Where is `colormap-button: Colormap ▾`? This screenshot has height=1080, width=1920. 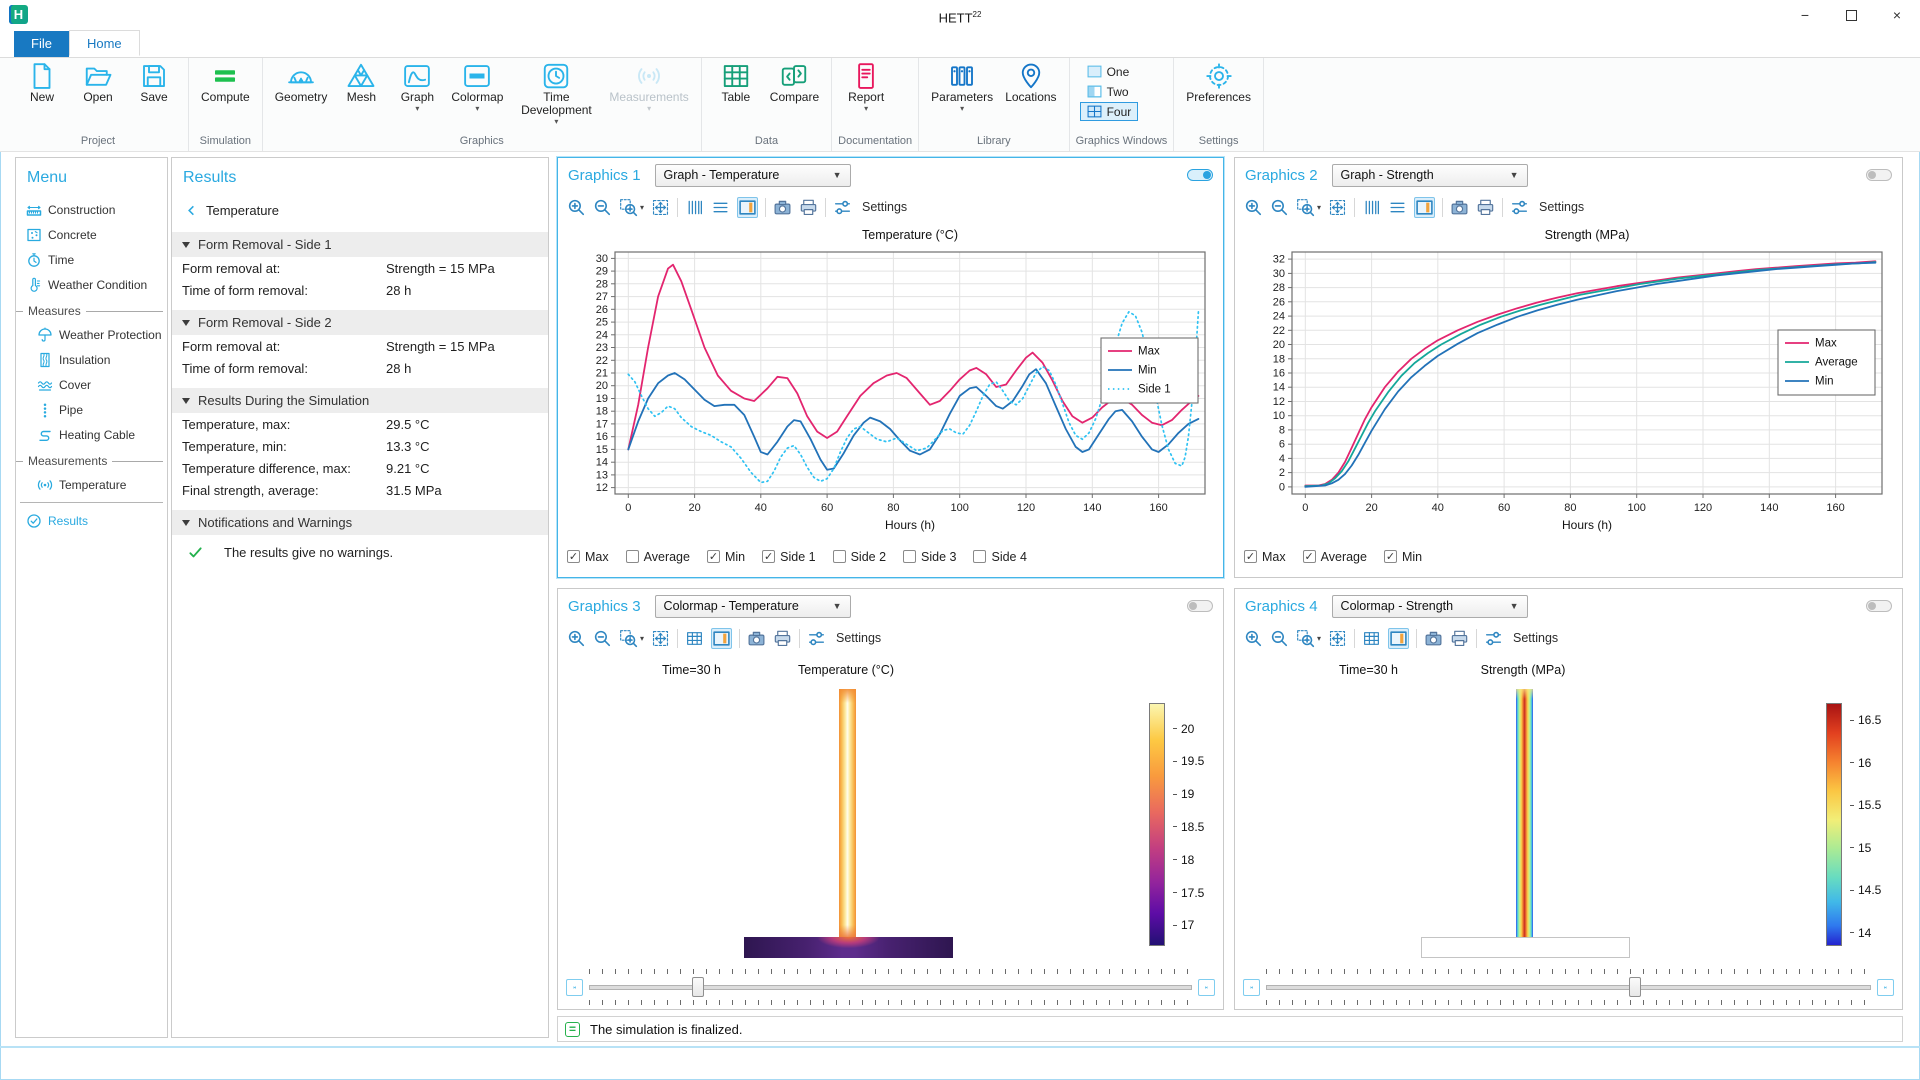 colormap-button: Colormap ▾ is located at coordinates (477, 87).